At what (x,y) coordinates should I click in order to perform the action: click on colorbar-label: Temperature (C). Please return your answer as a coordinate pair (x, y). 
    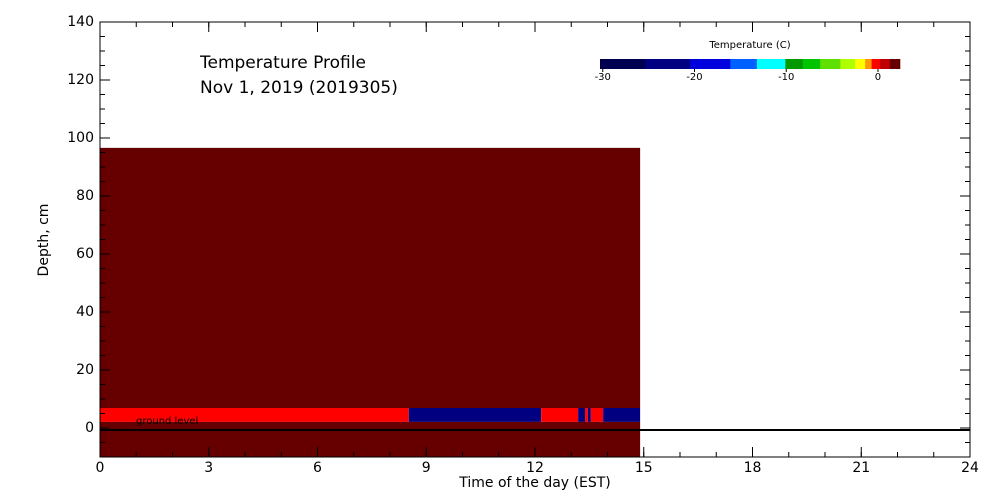
    Looking at the image, I should click on (749, 45).